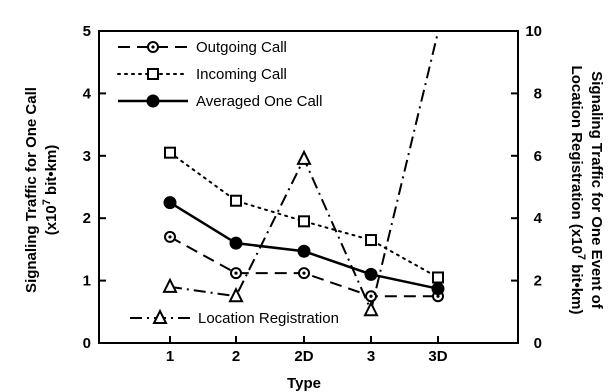 This screenshot has width=611, height=392. What do you see at coordinates (87, 31) in the screenshot?
I see `left-tick-label: 5` at bounding box center [87, 31].